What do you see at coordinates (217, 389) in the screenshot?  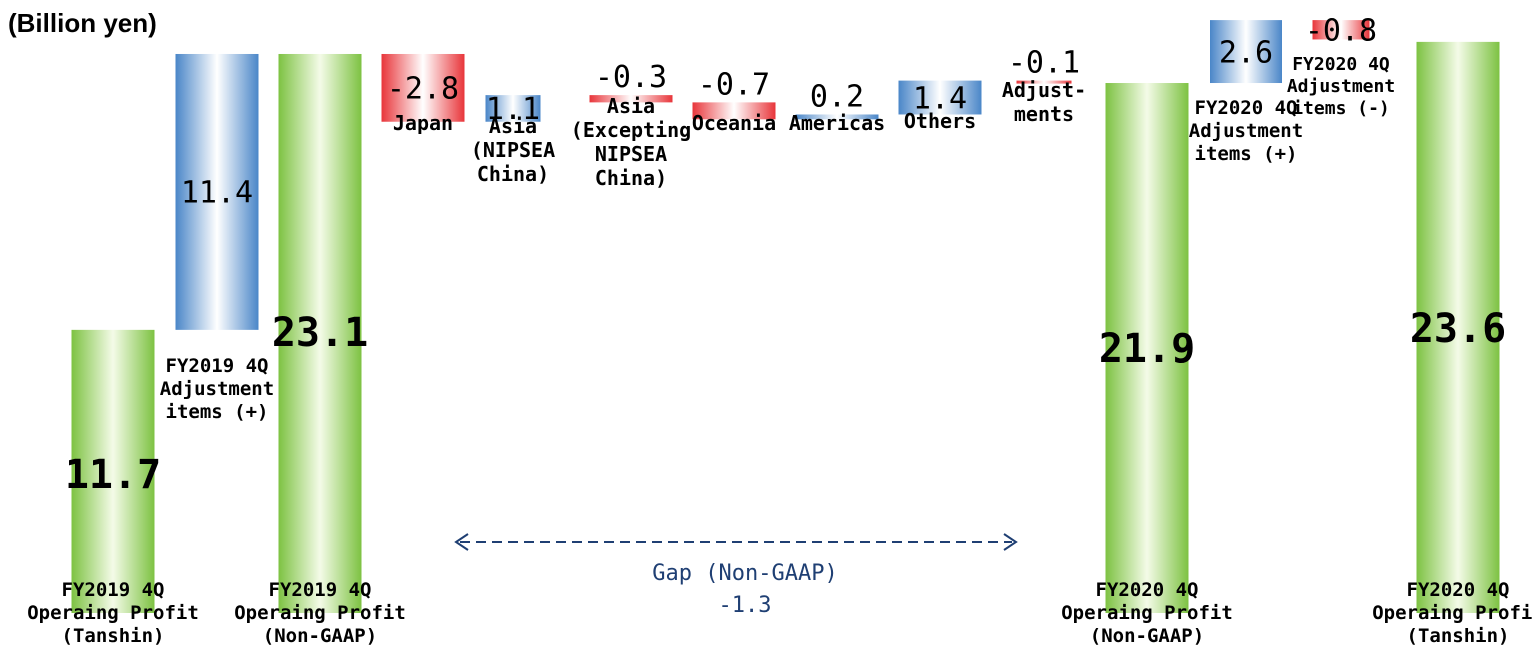 I see `category-label-2: FY2019 4Q Adjustment items (+)` at bounding box center [217, 389].